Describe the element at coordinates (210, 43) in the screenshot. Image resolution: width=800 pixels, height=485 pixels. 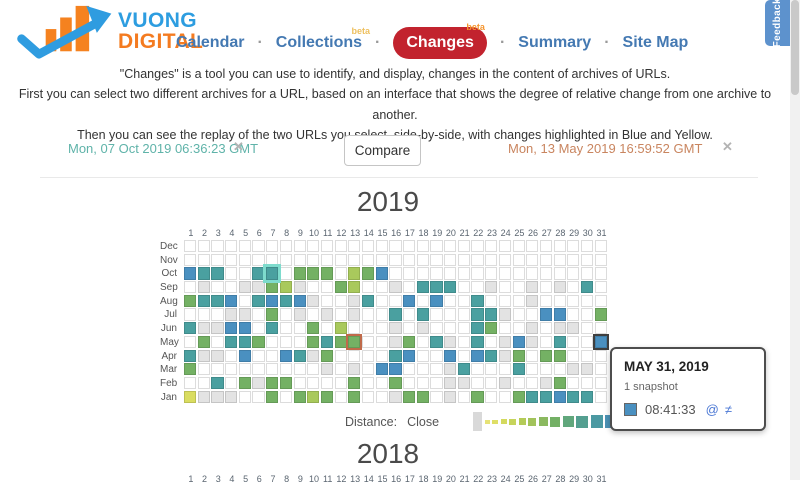
I see `nav-item-calendar: Calendar` at that location.